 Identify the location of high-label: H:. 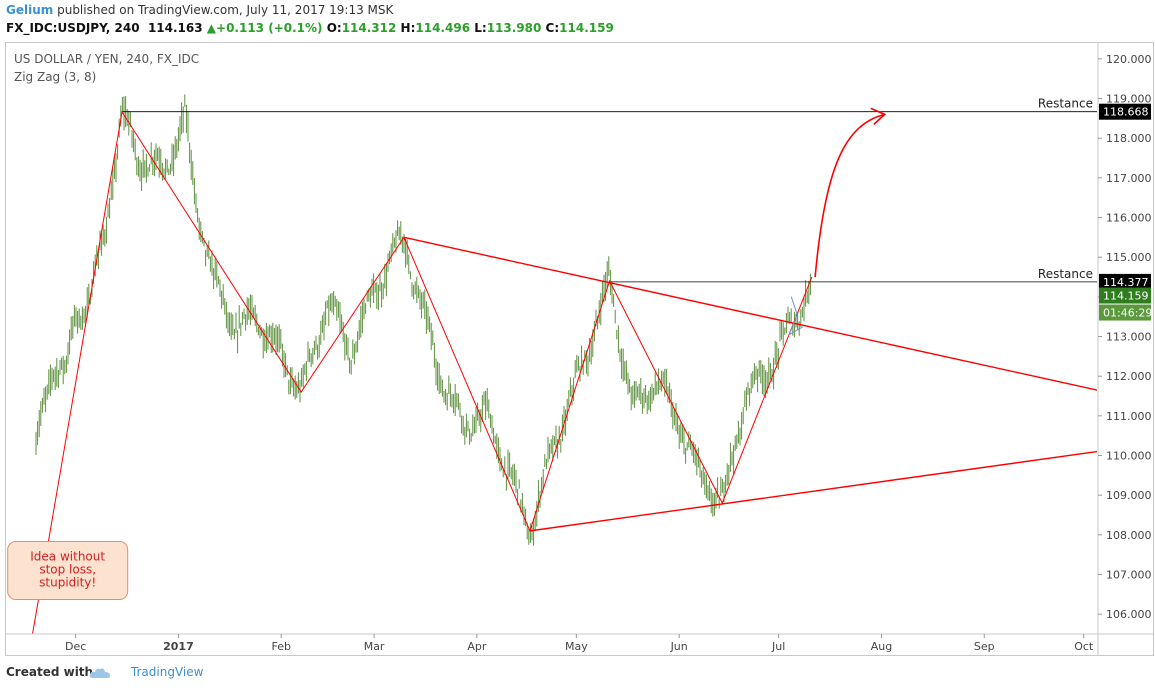
(408, 28).